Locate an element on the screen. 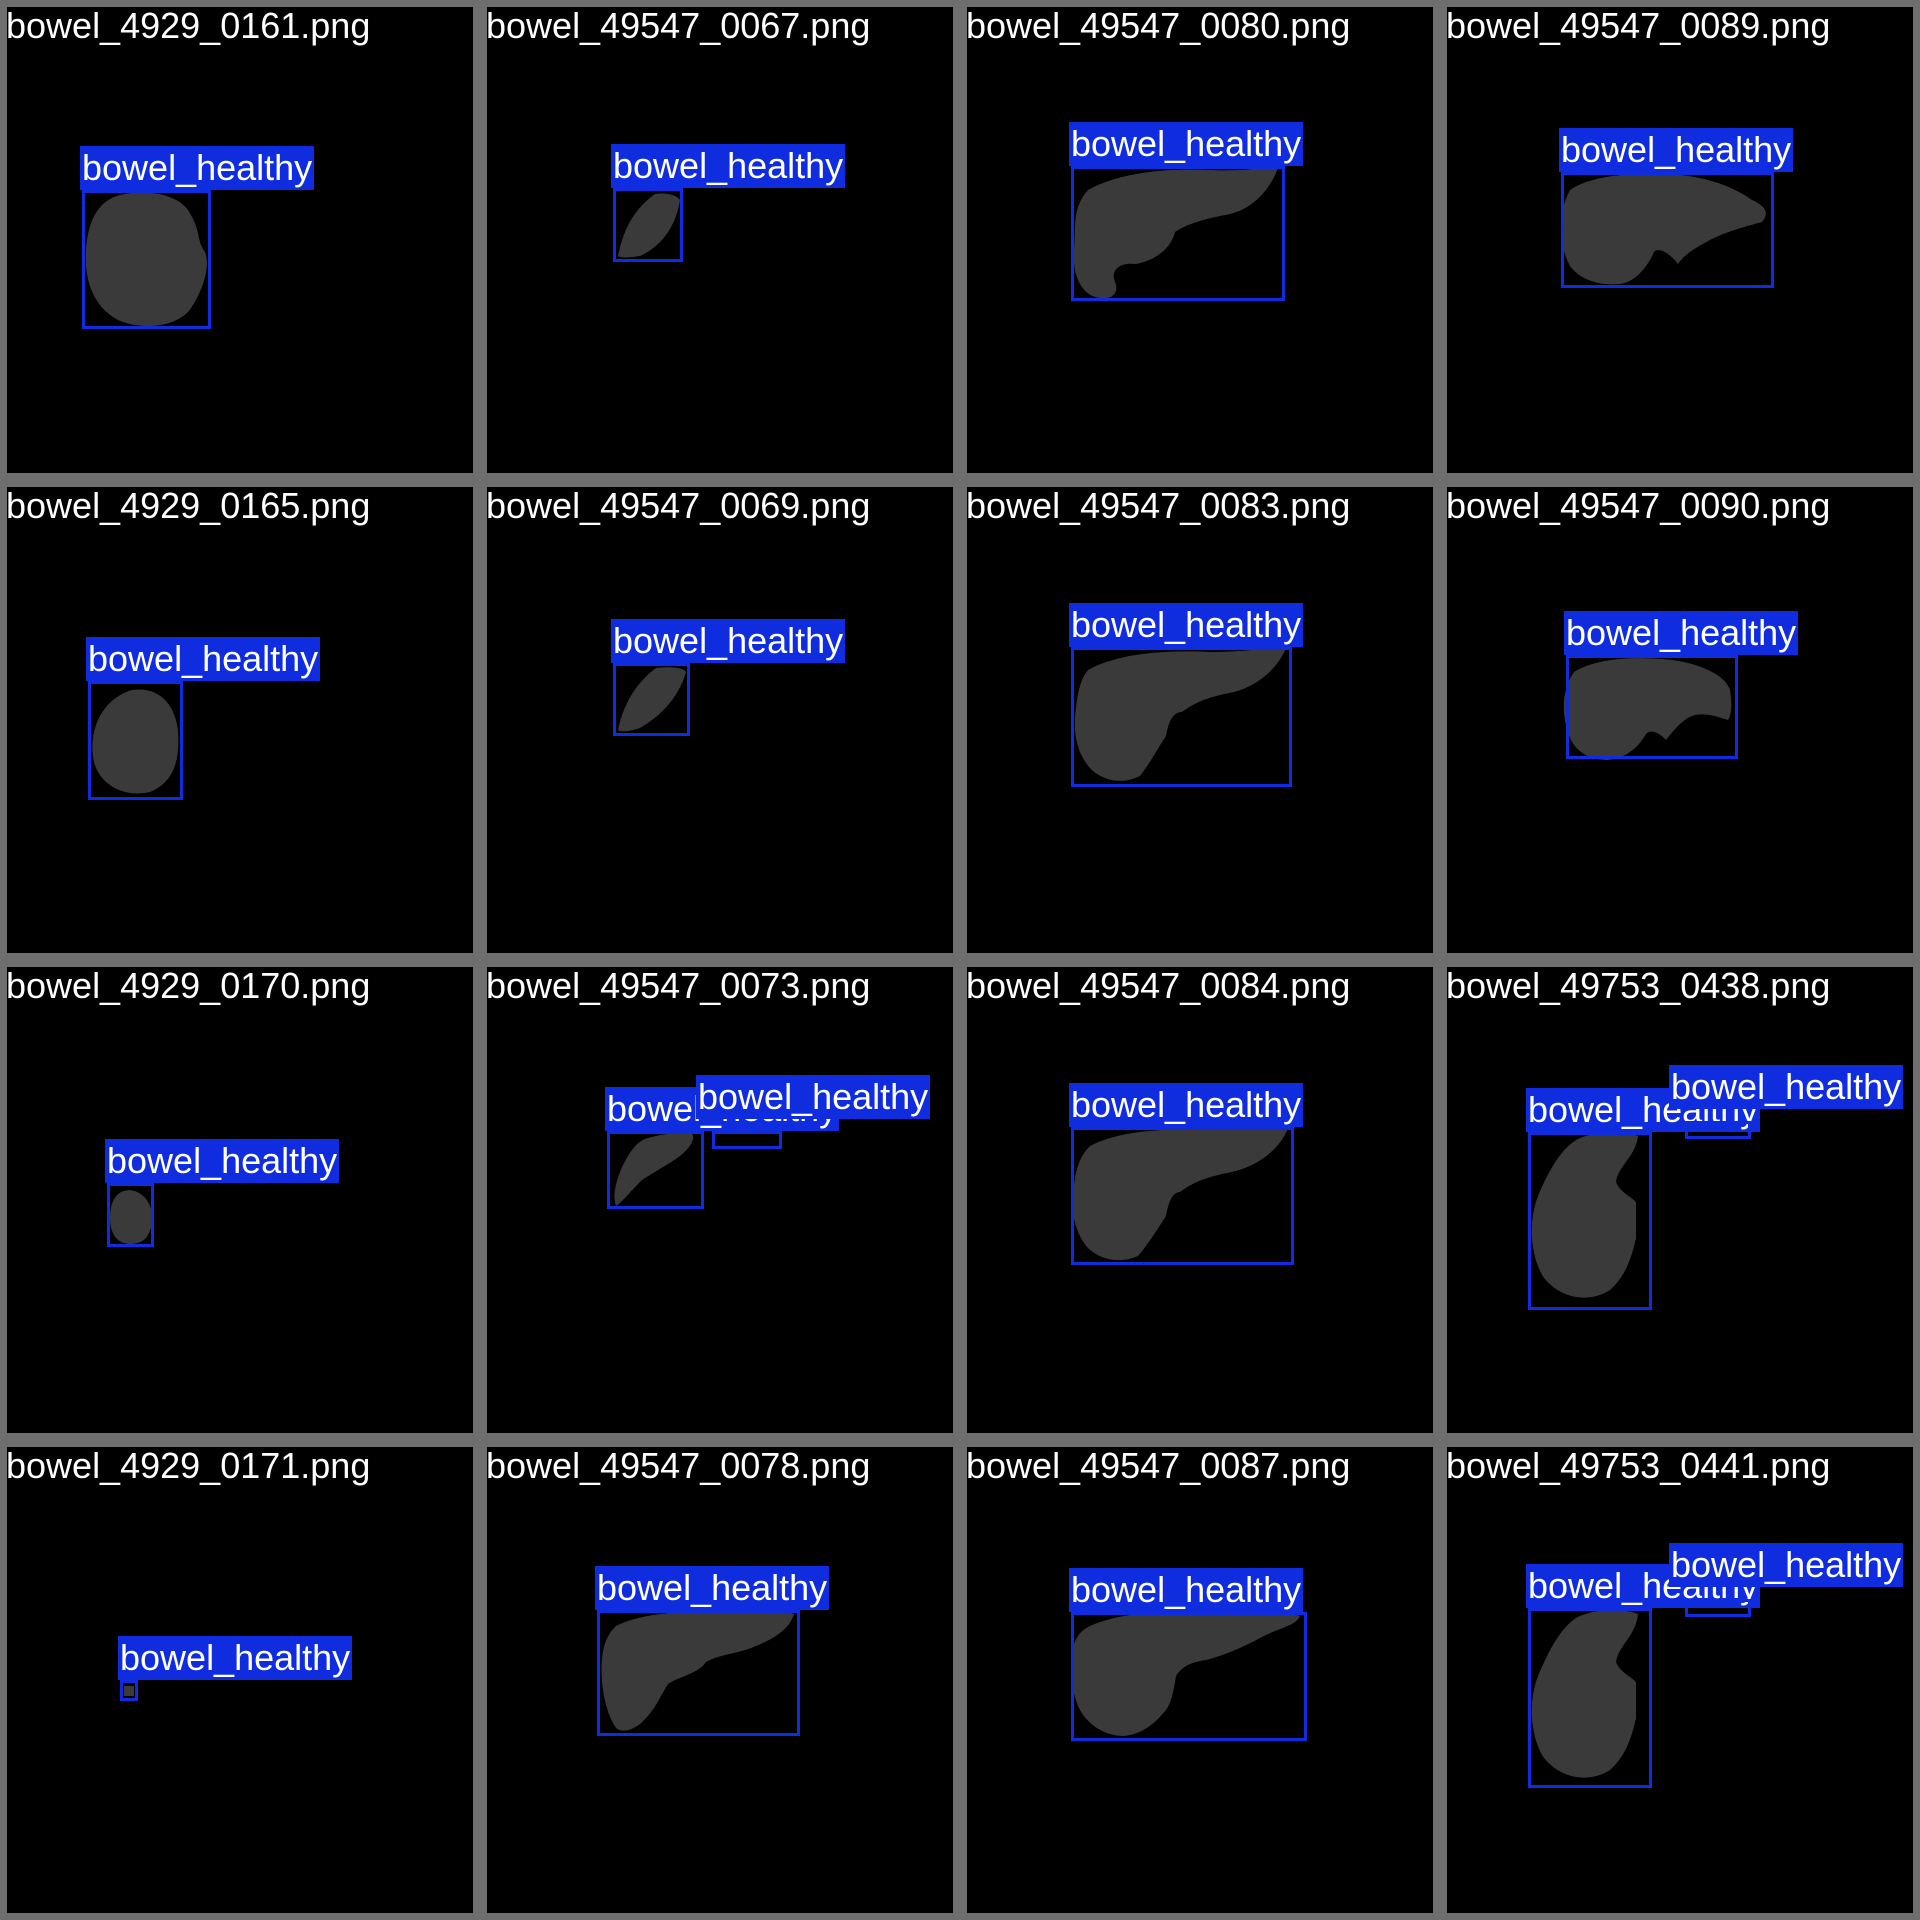 Image resolution: width=1920 pixels, height=1920 pixels. image-tile: bowel_4929_0161.png bowel_healthy is located at coordinates (240, 240).